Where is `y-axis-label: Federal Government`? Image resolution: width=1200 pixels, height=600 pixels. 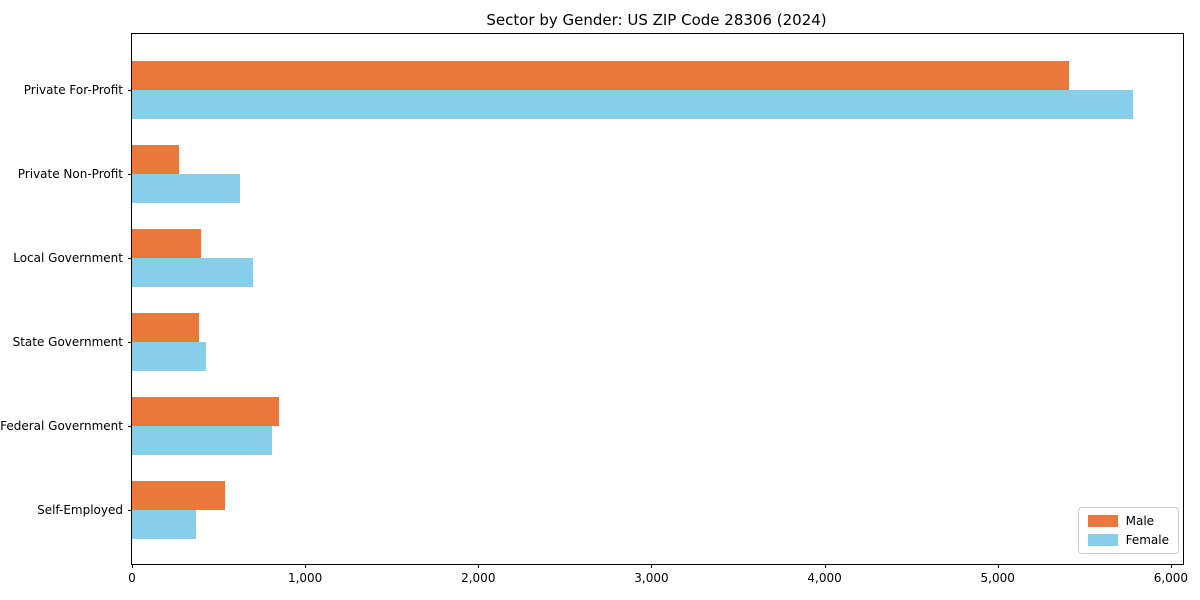 y-axis-label: Federal Government is located at coordinates (61, 426).